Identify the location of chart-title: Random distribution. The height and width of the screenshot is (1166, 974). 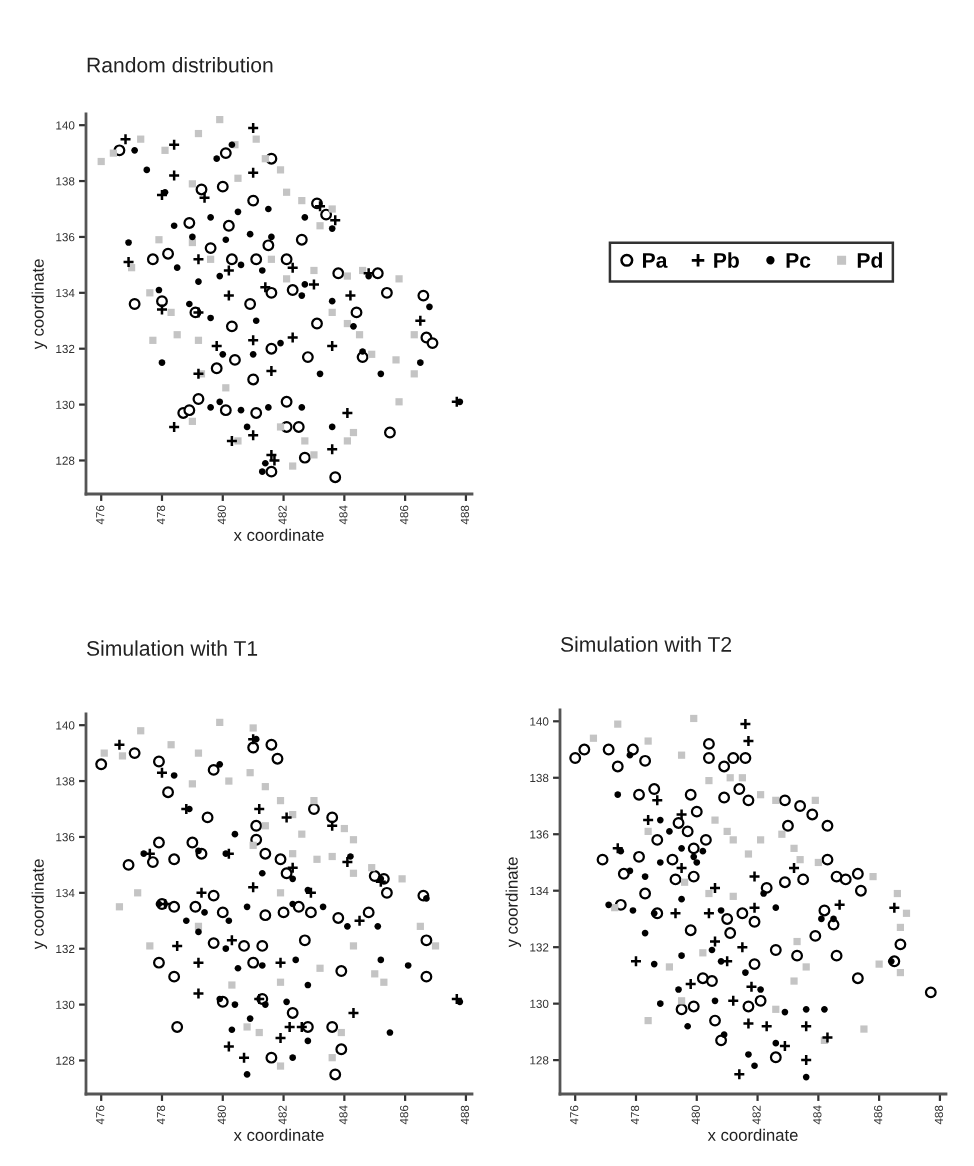
(180, 65).